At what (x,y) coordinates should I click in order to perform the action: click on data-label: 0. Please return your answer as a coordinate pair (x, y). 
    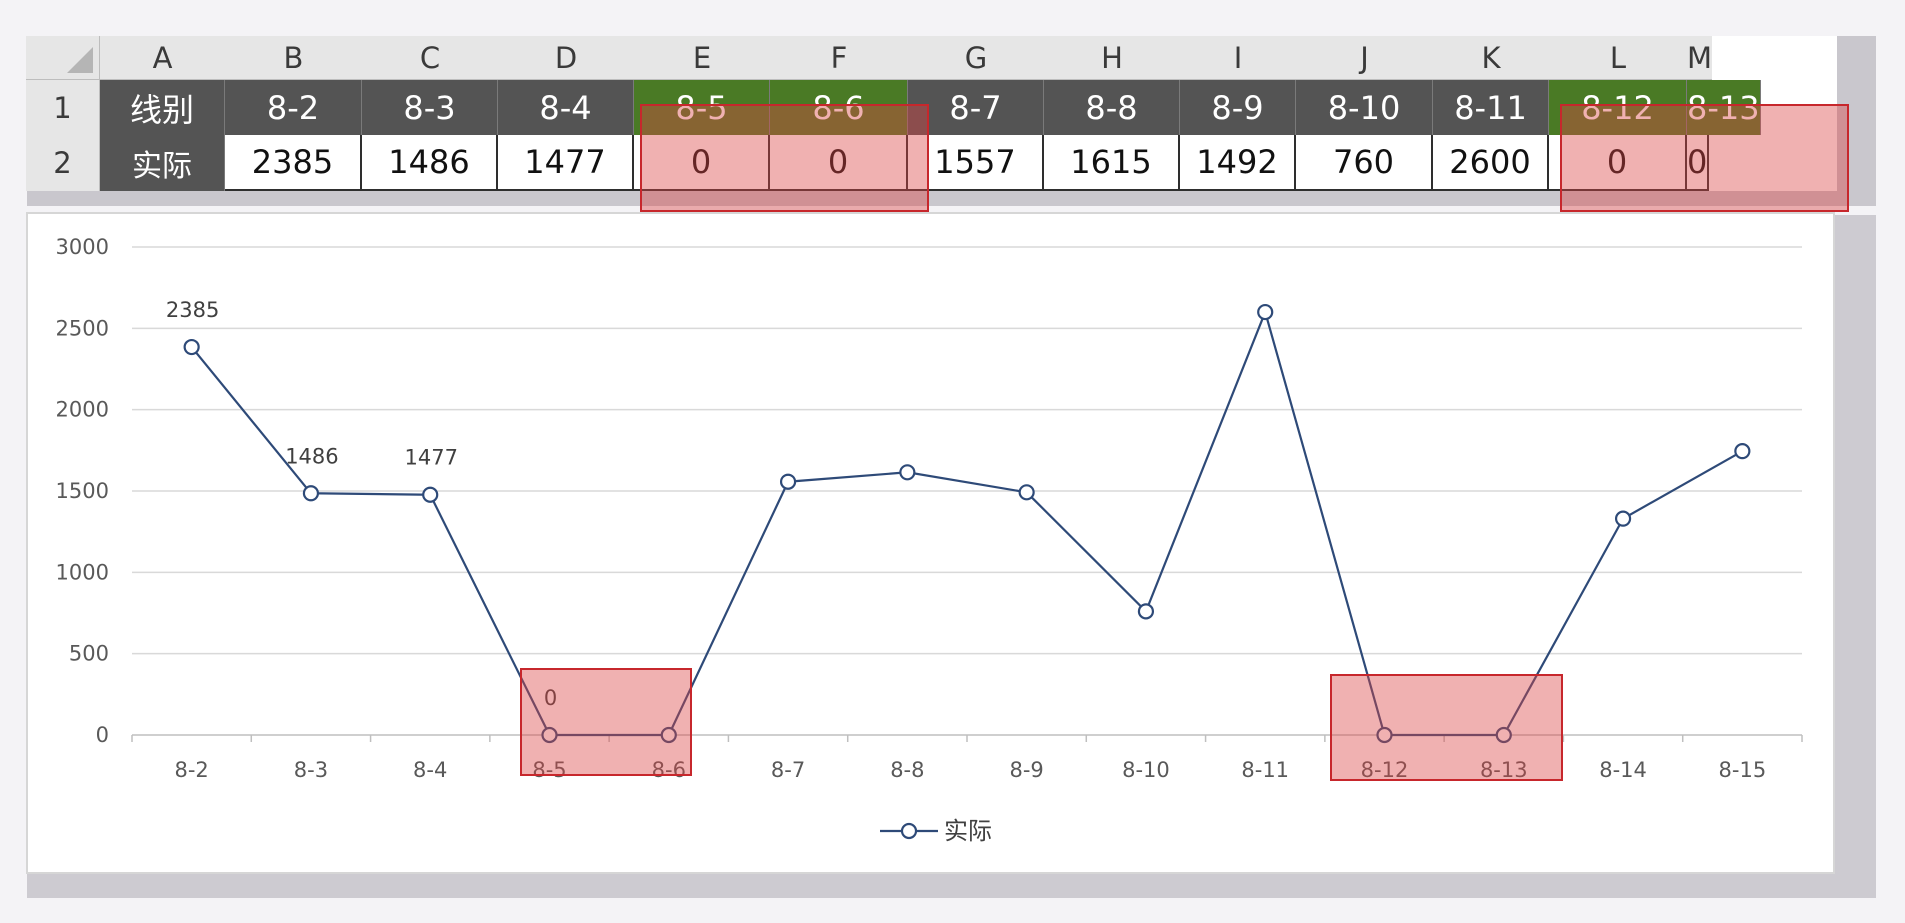
    Looking at the image, I should click on (550, 698).